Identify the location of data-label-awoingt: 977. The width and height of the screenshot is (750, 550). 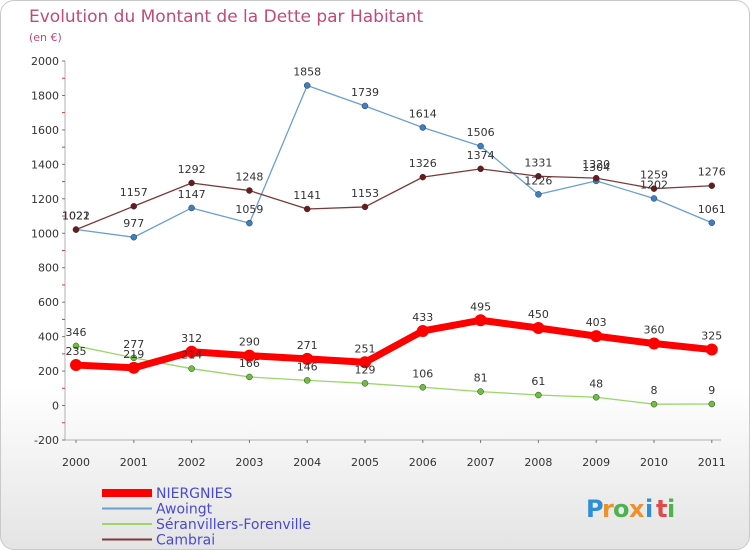
(133, 223).